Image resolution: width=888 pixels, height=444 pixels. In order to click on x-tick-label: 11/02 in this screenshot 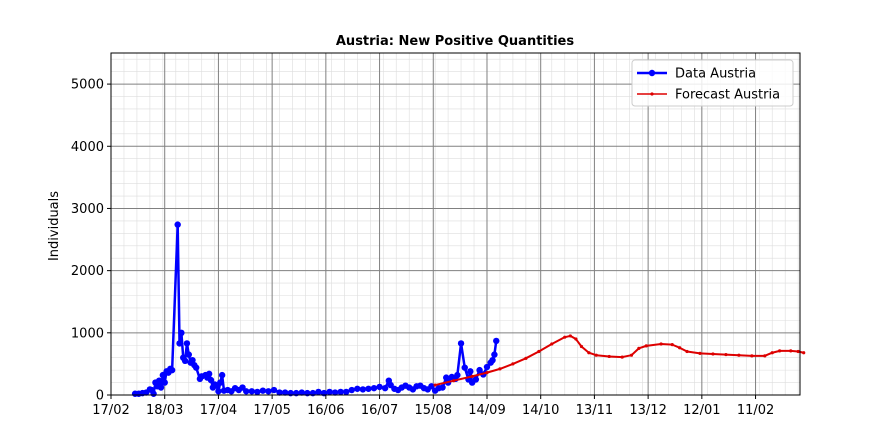, I will do `click(755, 410)`.